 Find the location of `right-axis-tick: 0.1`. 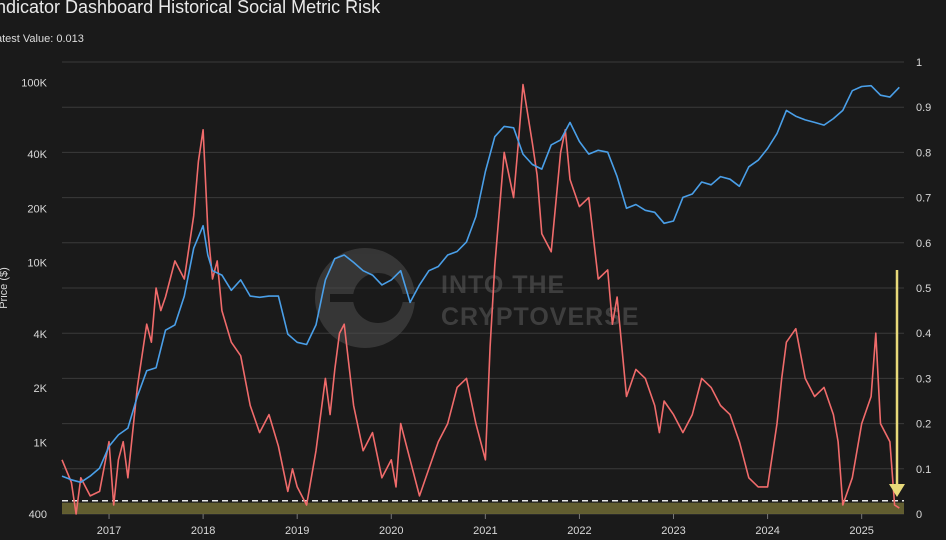

right-axis-tick: 0.1 is located at coordinates (923, 470).